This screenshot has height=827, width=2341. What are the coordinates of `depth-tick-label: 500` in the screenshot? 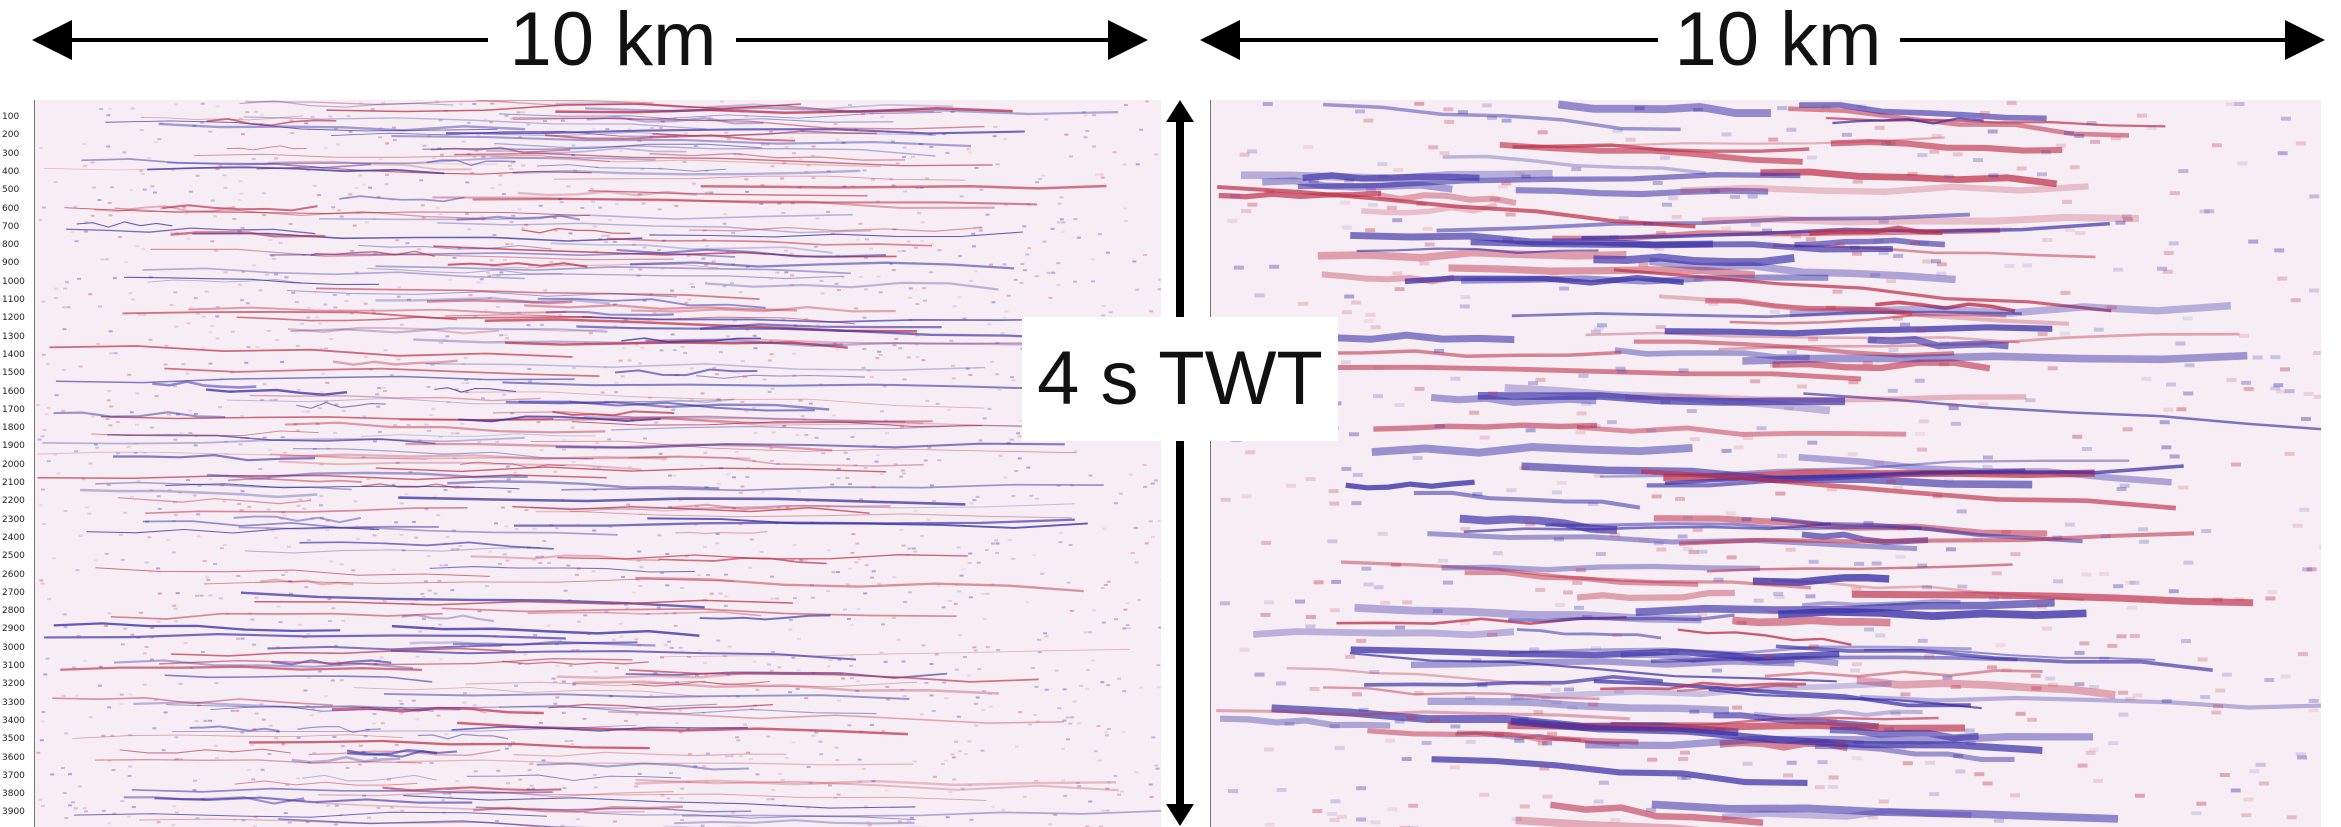 It's located at (11, 190).